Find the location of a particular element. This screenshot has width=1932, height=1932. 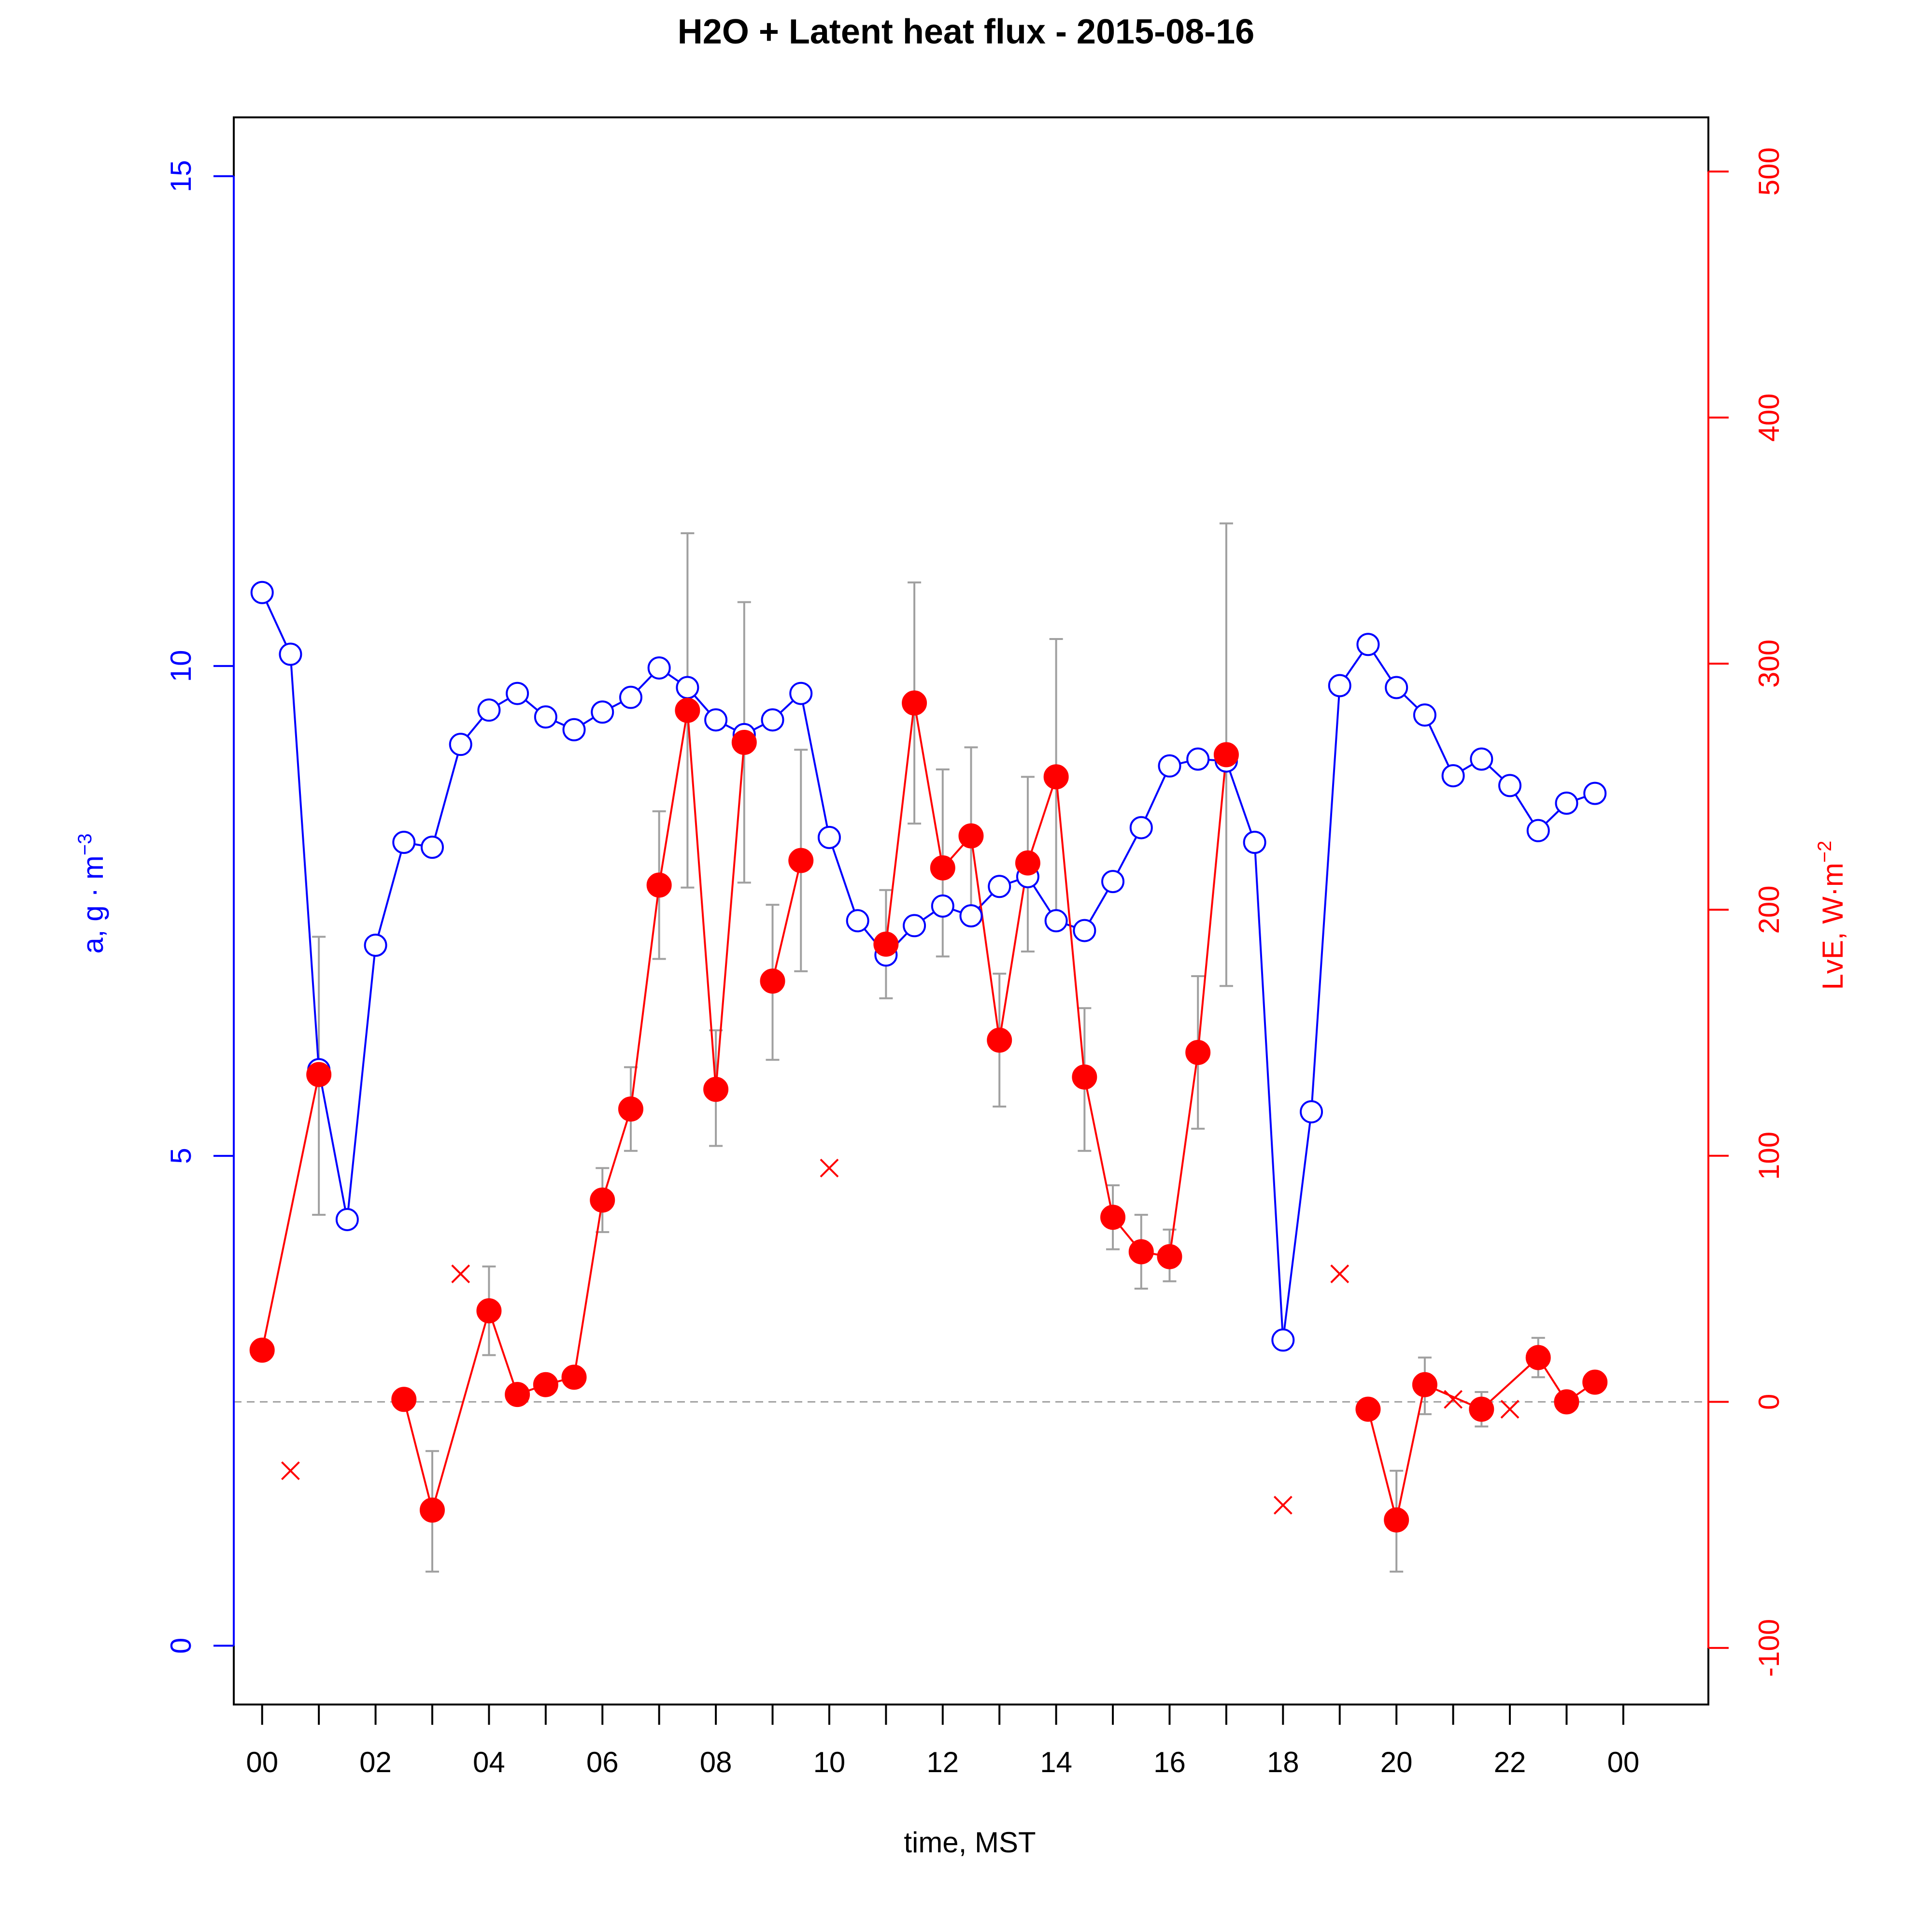

y-right-tick-label: 0 is located at coordinates (1769, 1402).